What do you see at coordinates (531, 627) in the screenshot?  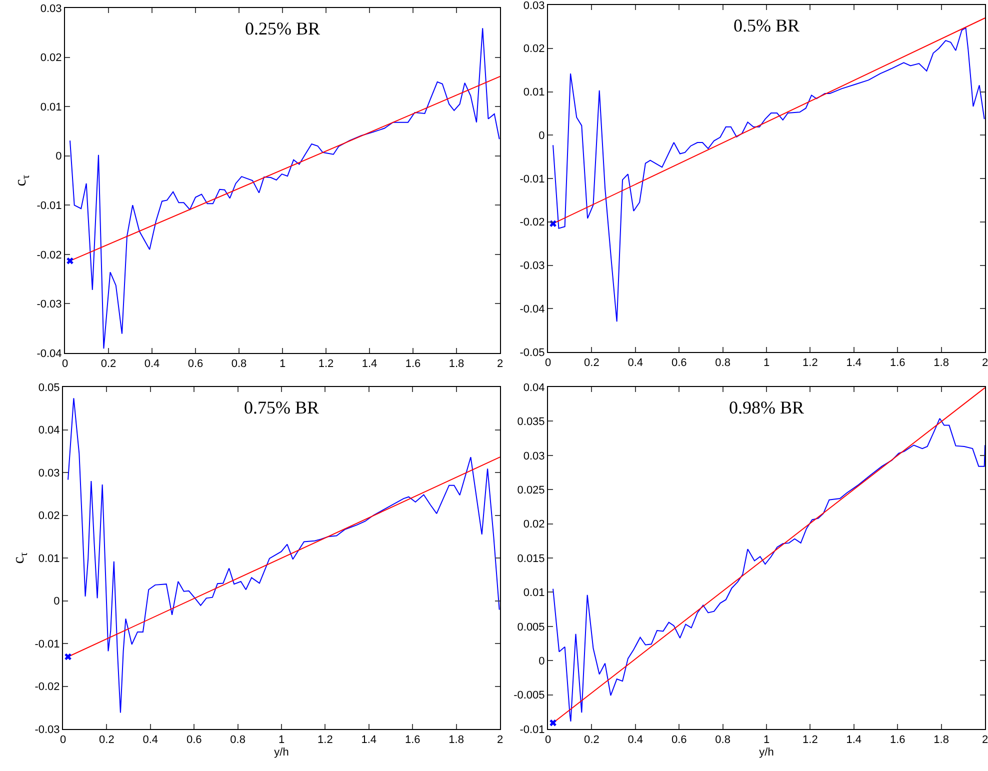 I see `y-tick-label: 0.005` at bounding box center [531, 627].